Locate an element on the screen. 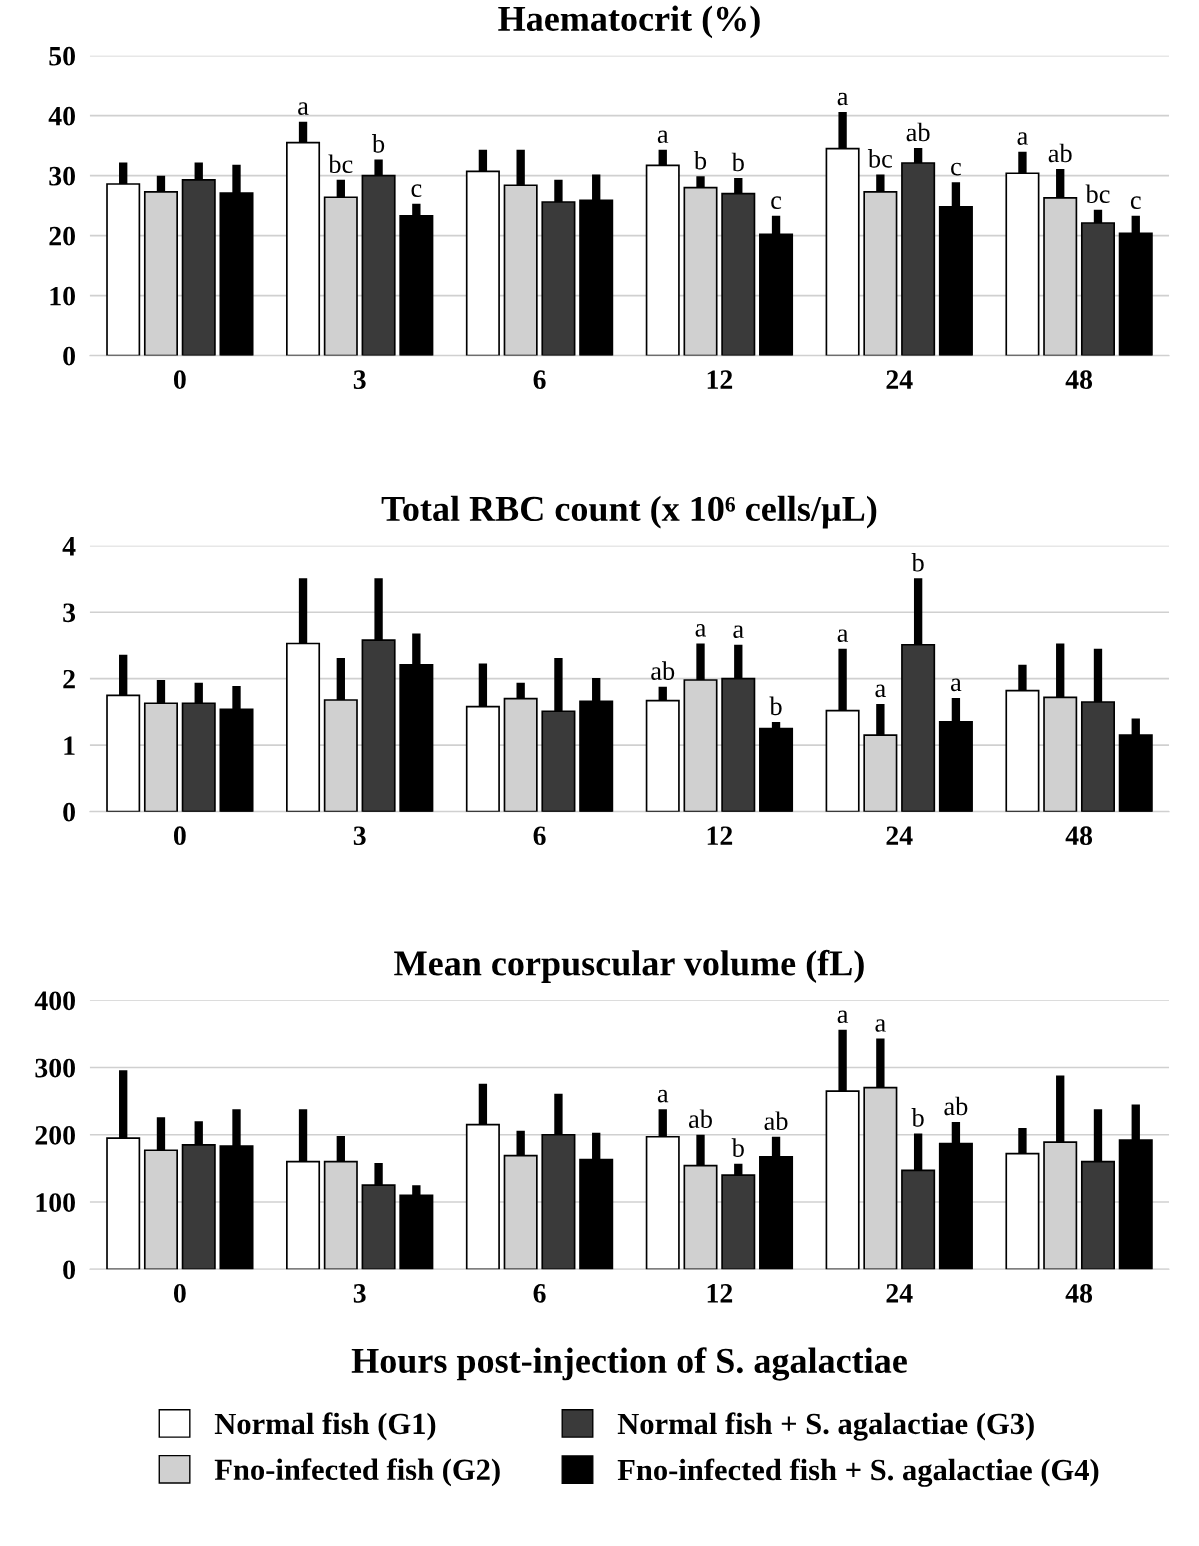 Image resolution: width=1199 pixels, height=1546 pixels. y-tick-label: 50 is located at coordinates (62, 56).